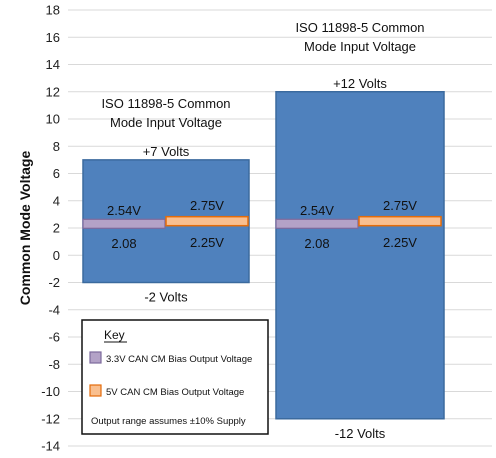  Describe the element at coordinates (25, 228) in the screenshot. I see `y-axis-label: Common Mode Voltage` at that location.